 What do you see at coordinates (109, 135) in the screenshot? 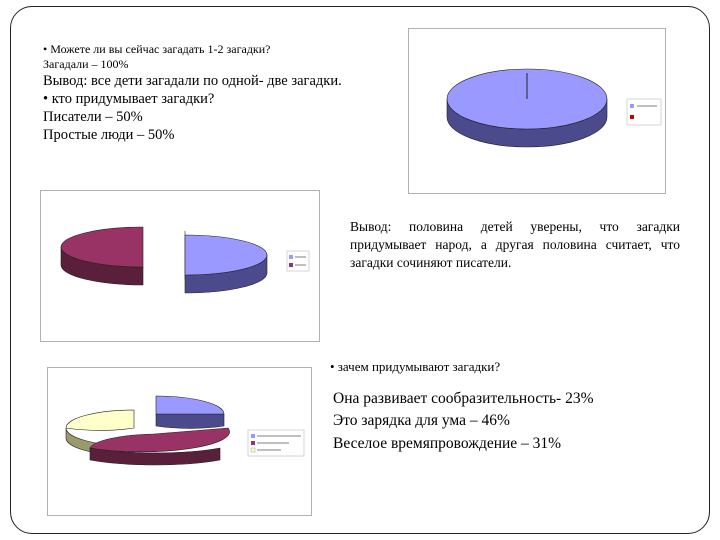
I see `answer-2-people: Простые люди – 50%` at bounding box center [109, 135].